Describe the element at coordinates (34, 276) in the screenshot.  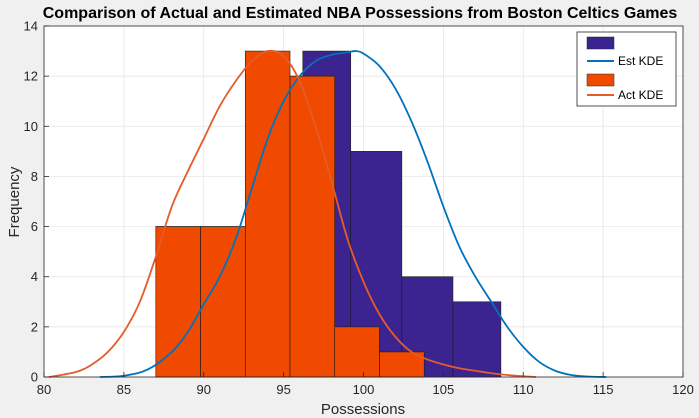
I see `y-tick-label-2: 4` at that location.